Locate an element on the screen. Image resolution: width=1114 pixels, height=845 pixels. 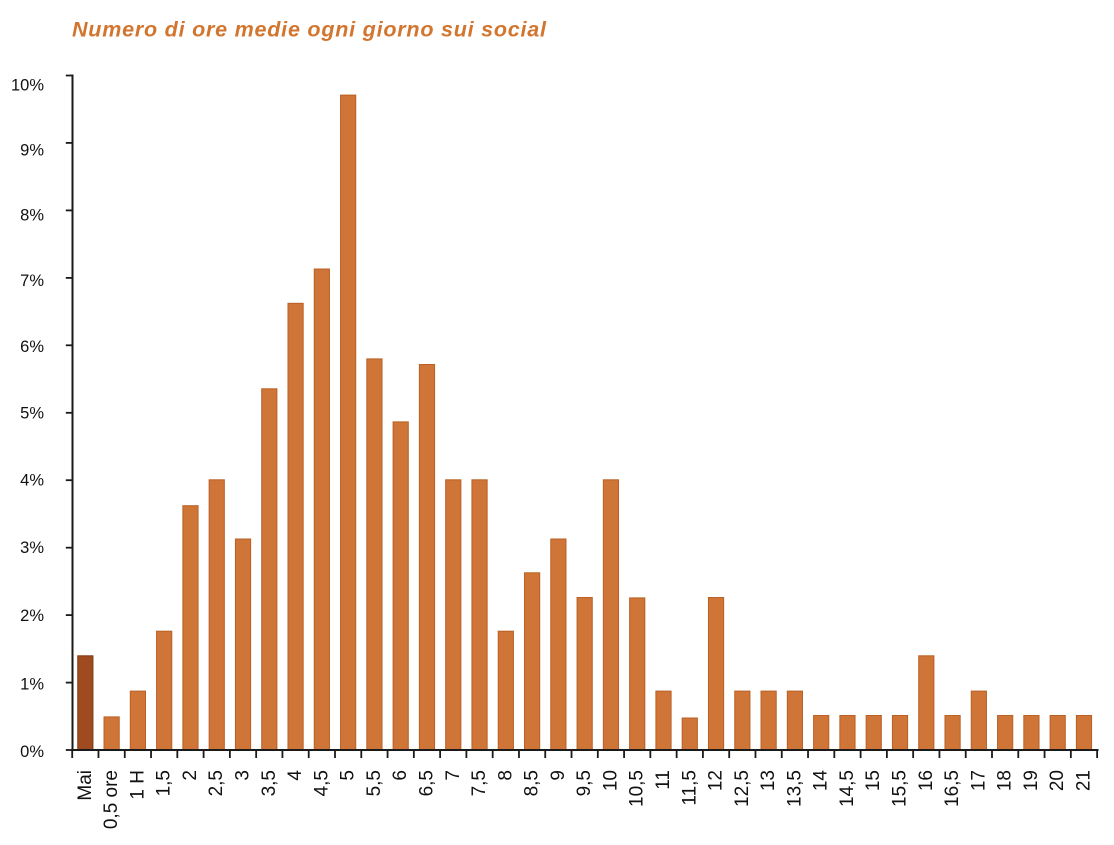
svg-text: 6,5 is located at coordinates (426, 783).